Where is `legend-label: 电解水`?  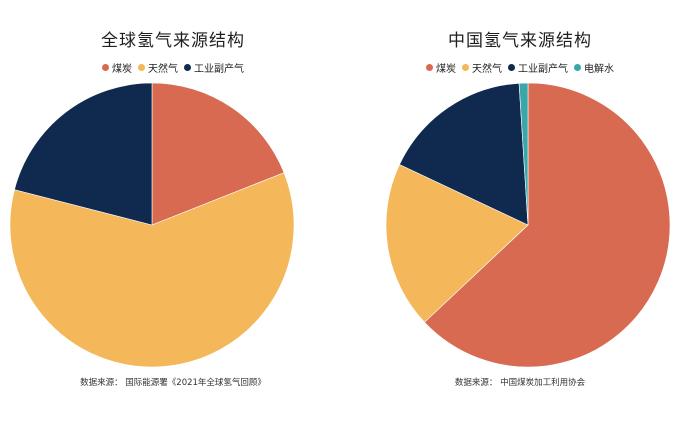 legend-label: 电解水 is located at coordinates (599, 69).